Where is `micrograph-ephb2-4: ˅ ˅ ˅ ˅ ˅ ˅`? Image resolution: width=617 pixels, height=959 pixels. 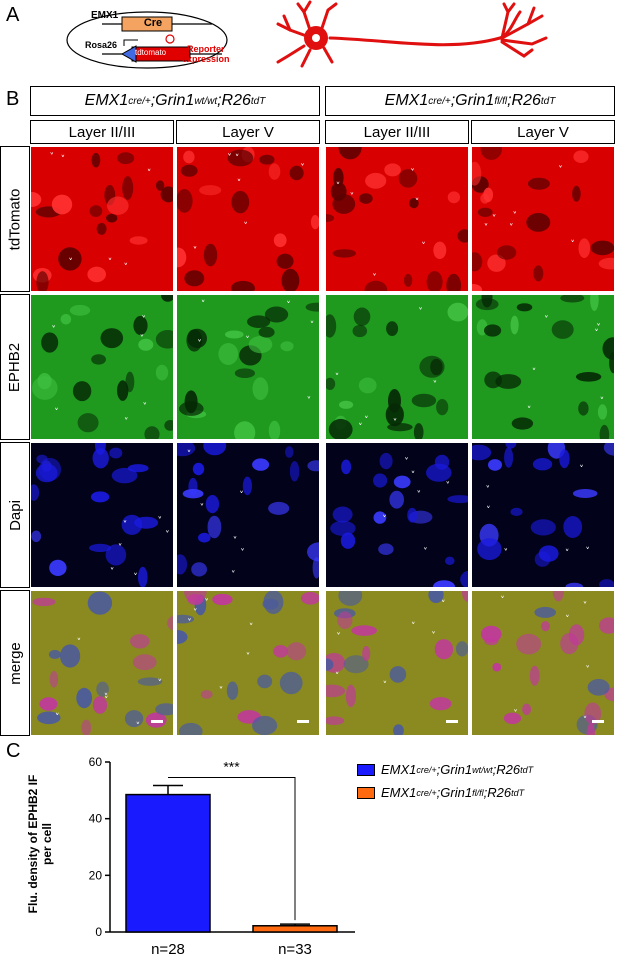 micrograph-ephb2-4: ˅ ˅ ˅ ˅ ˅ ˅ is located at coordinates (543, 367).